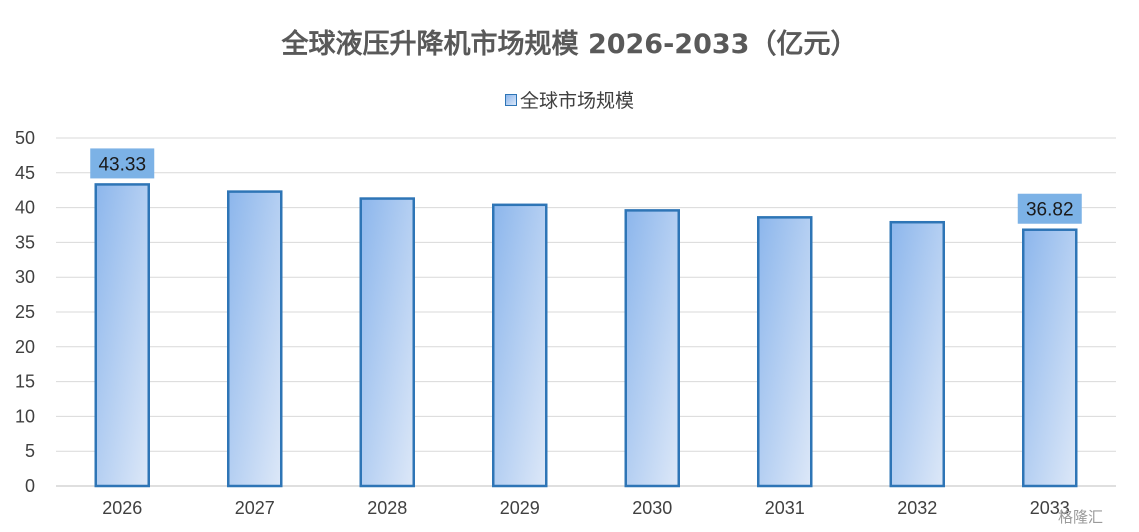  What do you see at coordinates (785, 352) in the screenshot?
I see `bar-2031` at bounding box center [785, 352].